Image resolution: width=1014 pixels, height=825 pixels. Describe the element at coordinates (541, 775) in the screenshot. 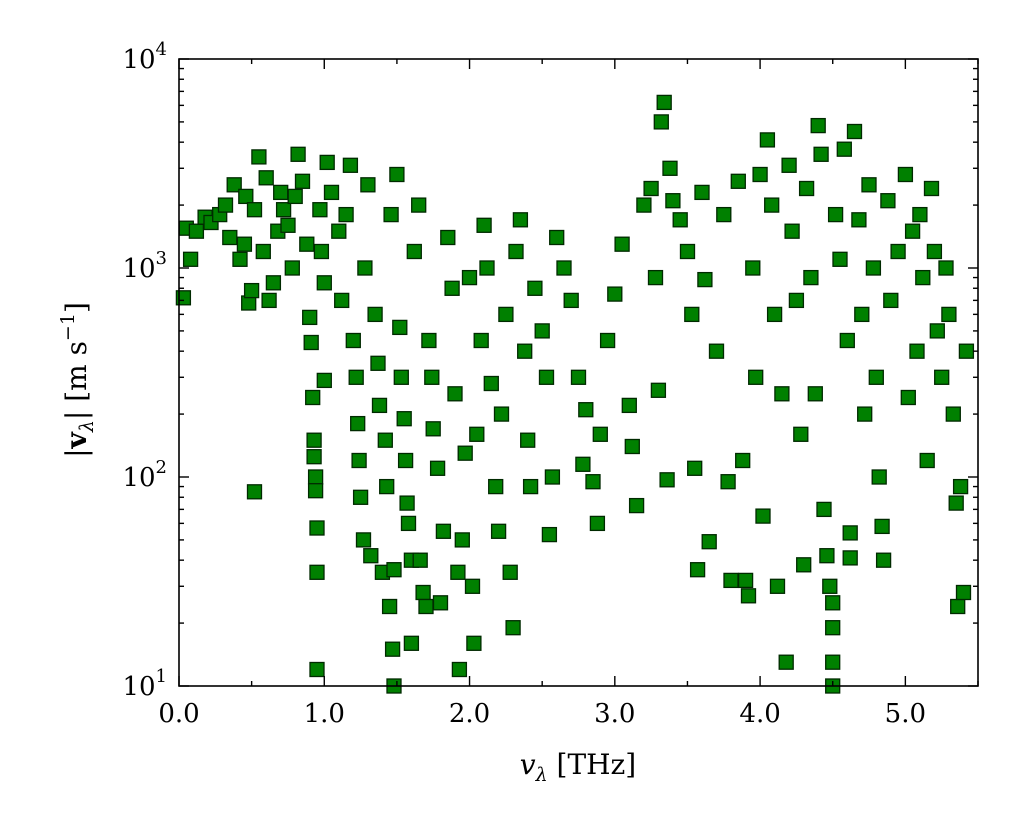

I see `x-axis-title-sub: λ` at that location.